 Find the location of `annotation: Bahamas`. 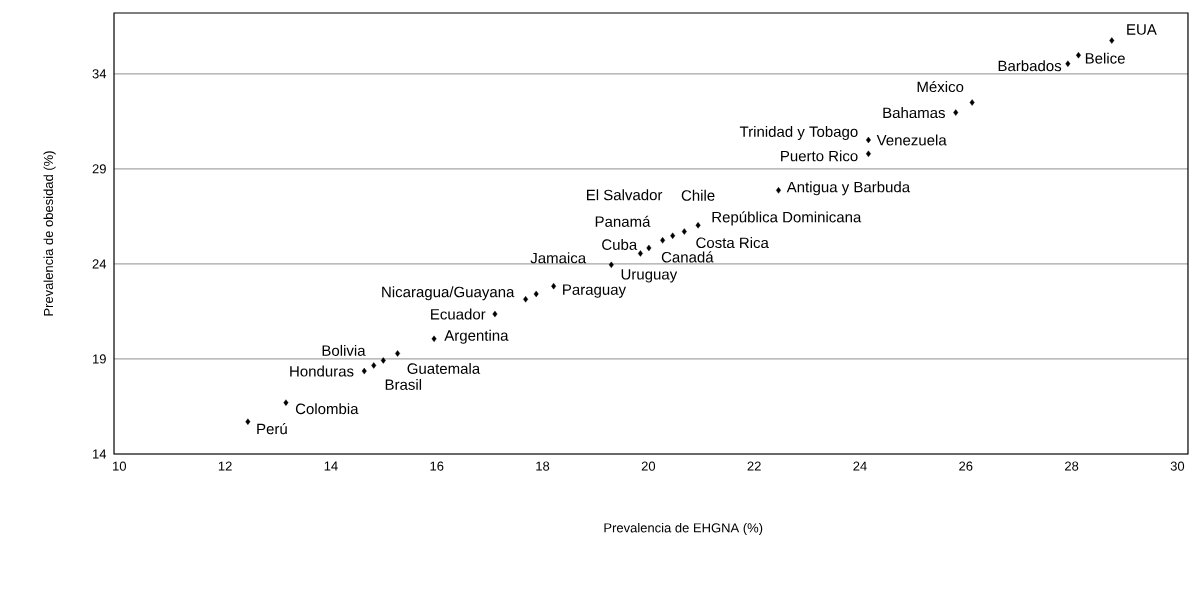

annotation: Bahamas is located at coordinates (914, 113).